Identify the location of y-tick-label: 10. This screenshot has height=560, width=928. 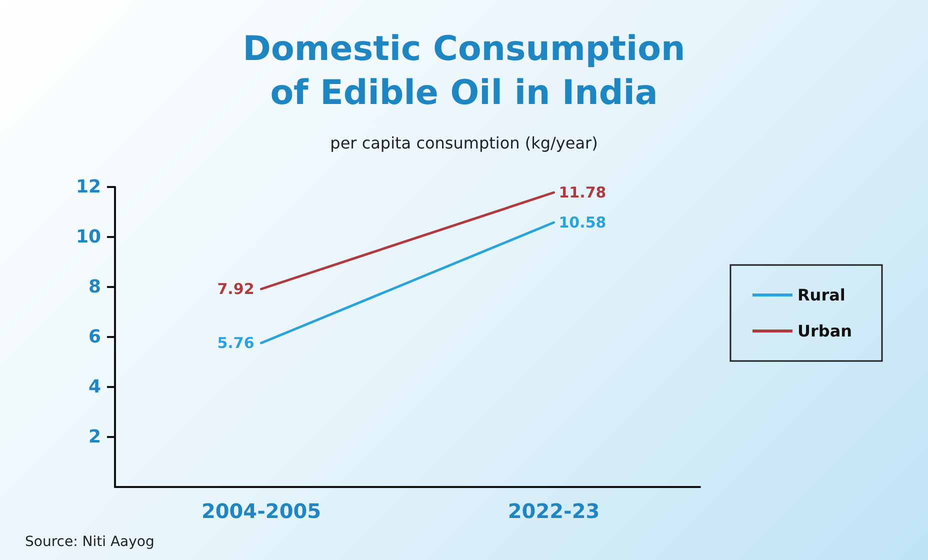
(88, 237).